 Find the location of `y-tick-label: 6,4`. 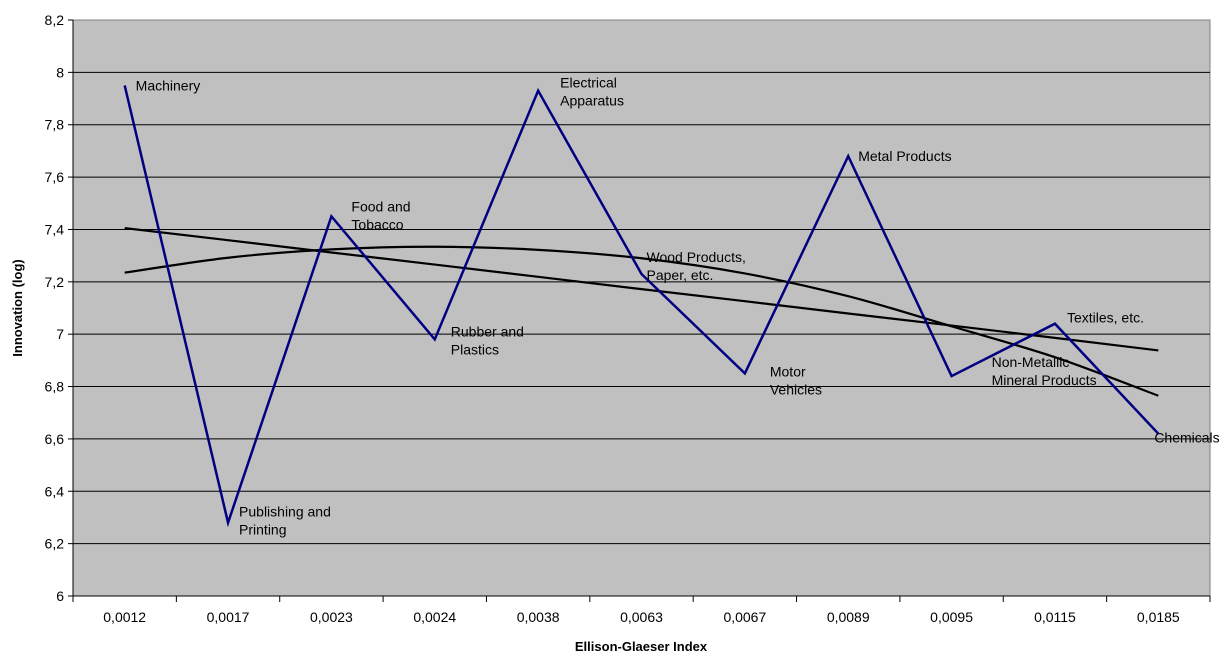

y-tick-label: 6,4 is located at coordinates (55, 491).